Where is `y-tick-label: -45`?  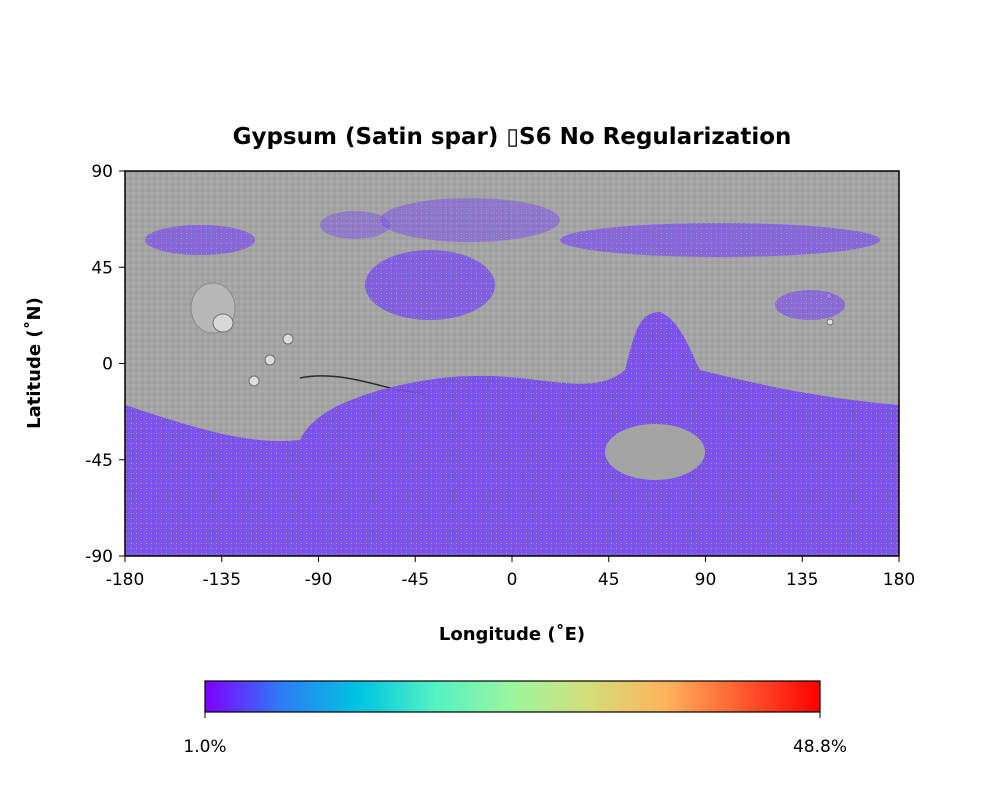
y-tick-label: -45 is located at coordinates (99, 461).